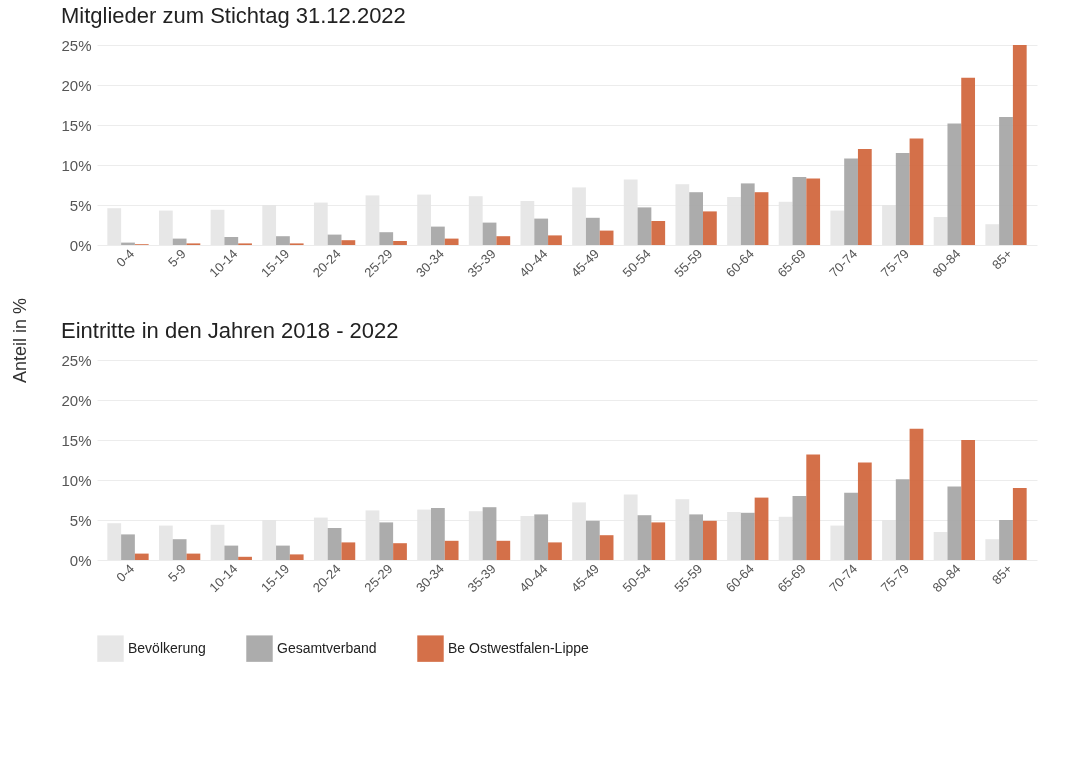  Describe the element at coordinates (167, 647) in the screenshot. I see `legend-label: Bevölkerung` at that location.